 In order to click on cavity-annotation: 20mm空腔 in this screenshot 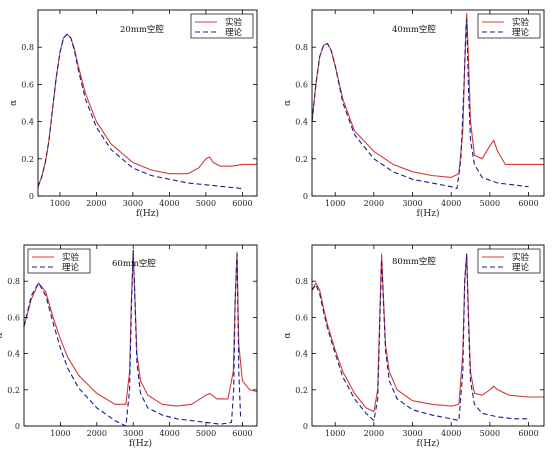, I will do `click(142, 29)`.